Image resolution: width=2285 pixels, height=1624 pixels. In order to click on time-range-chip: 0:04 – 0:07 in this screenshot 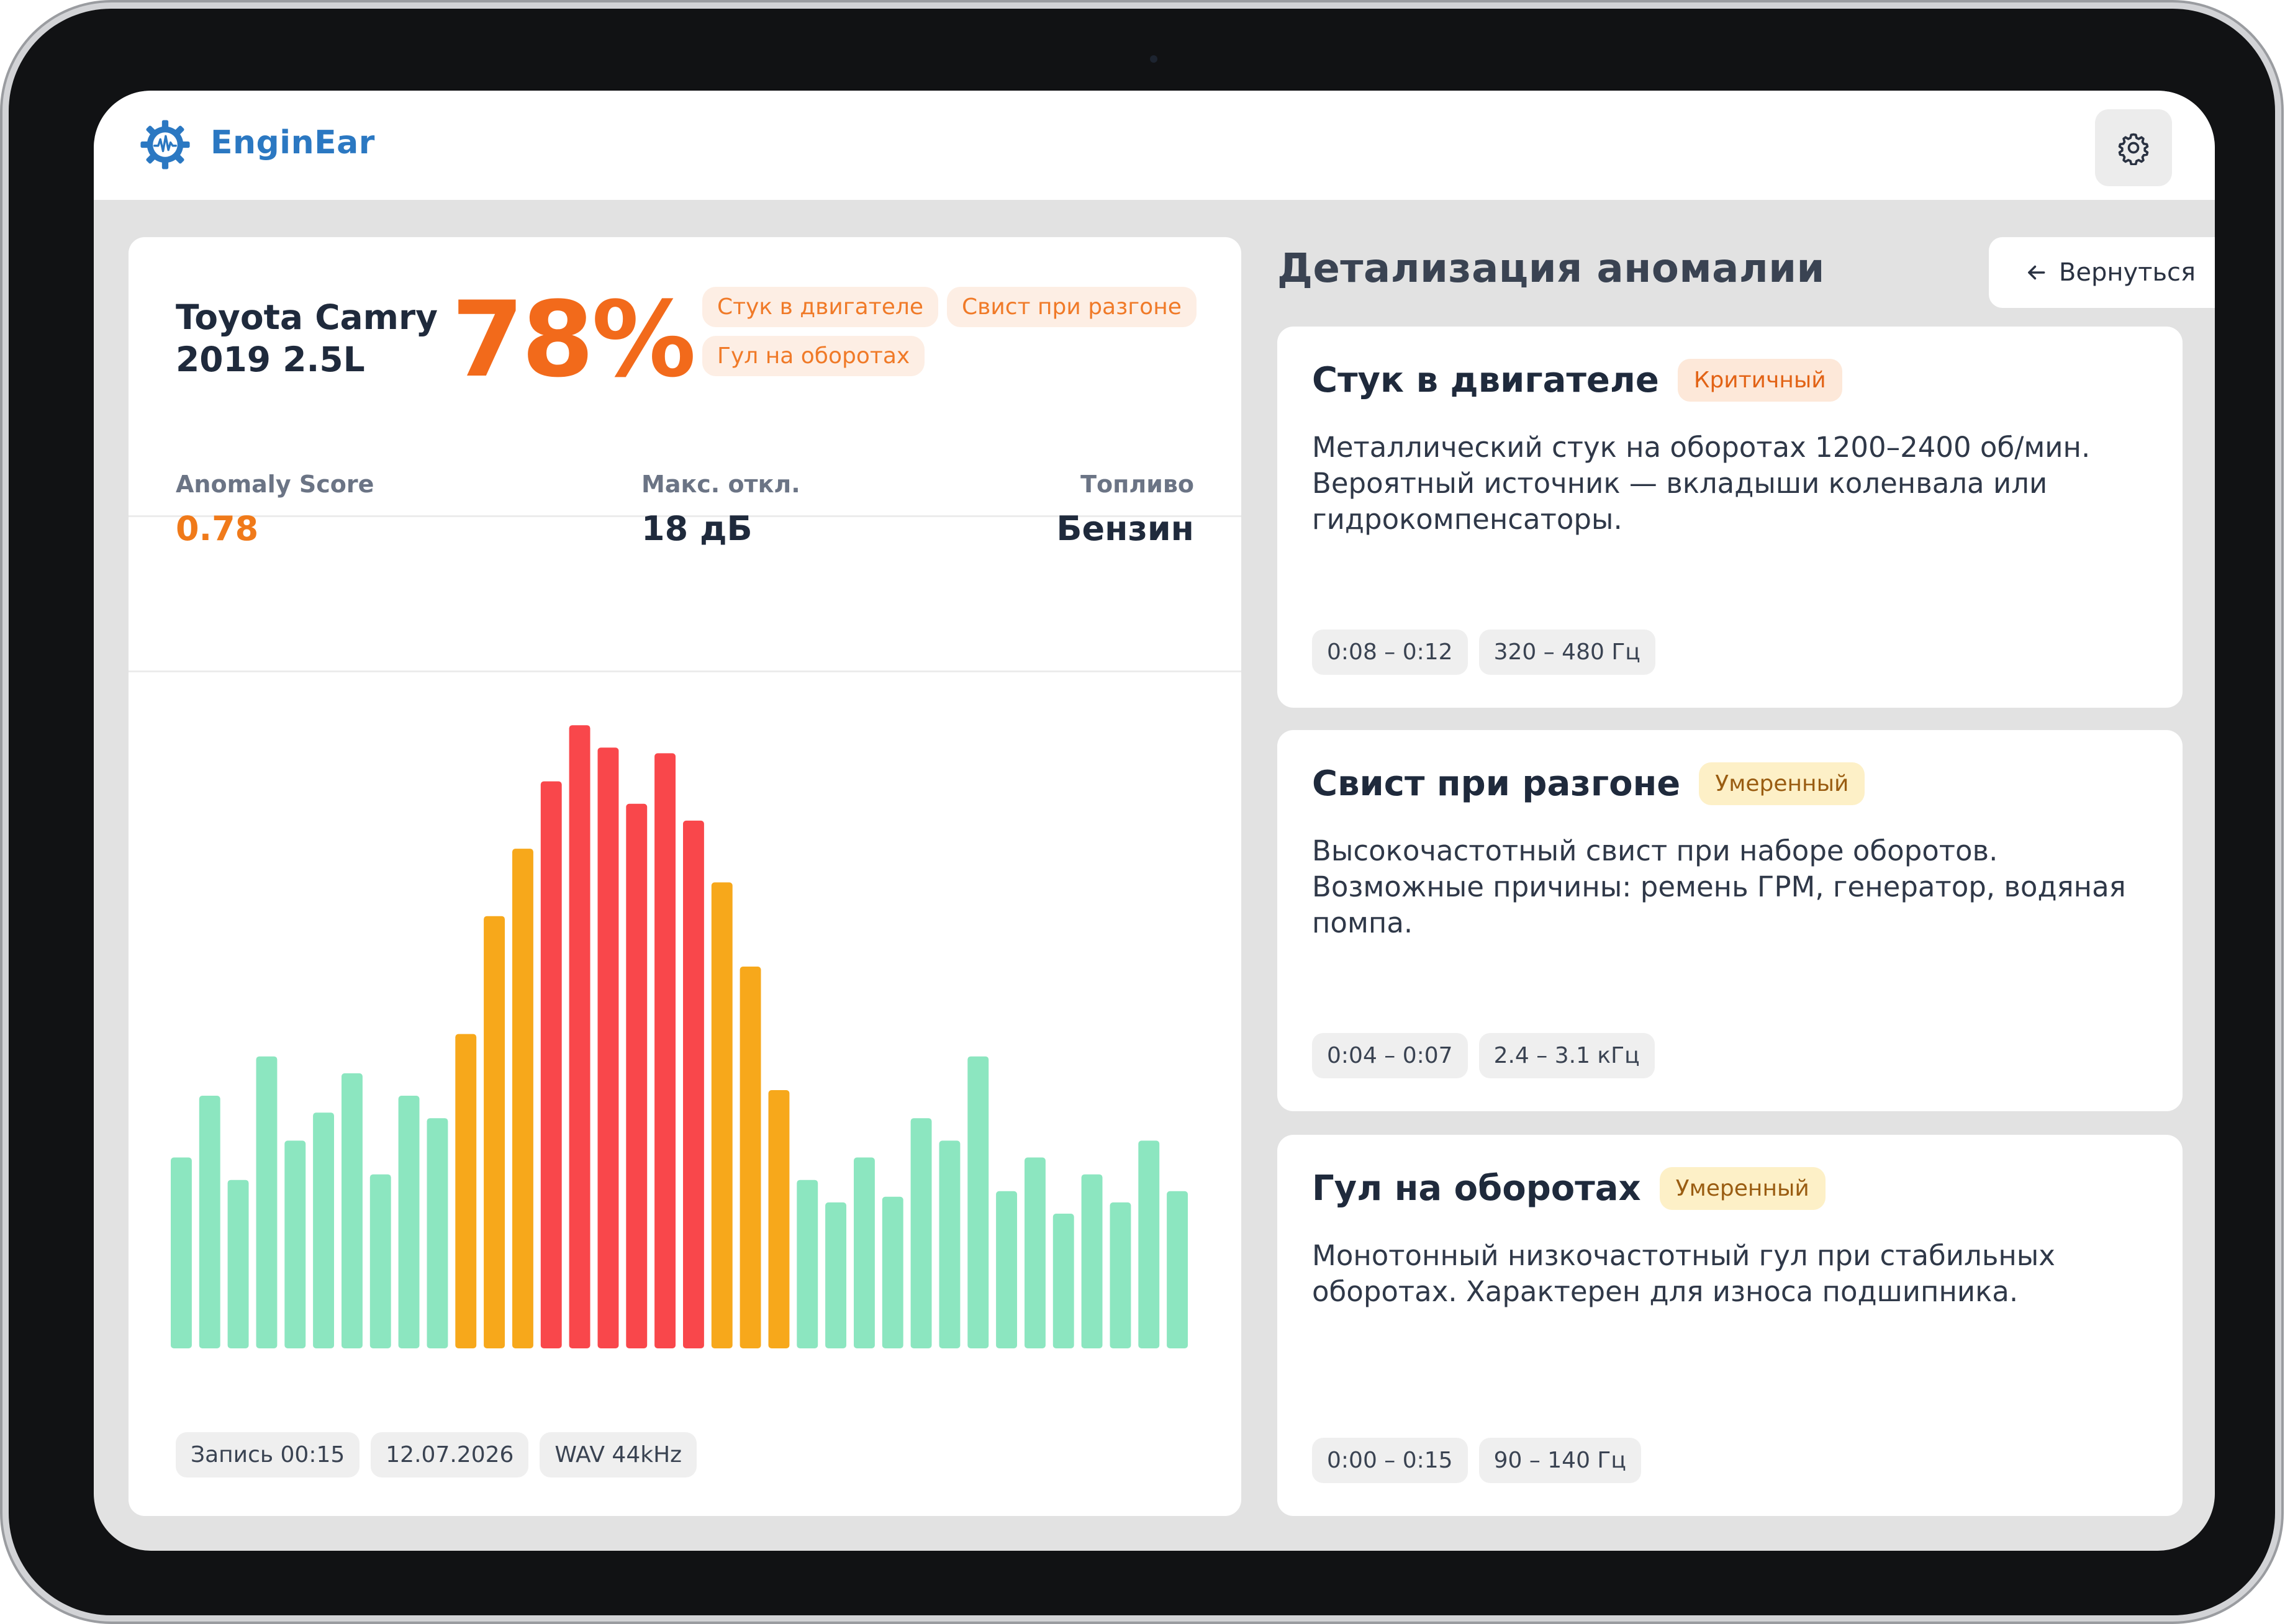, I will do `click(1390, 1055)`.